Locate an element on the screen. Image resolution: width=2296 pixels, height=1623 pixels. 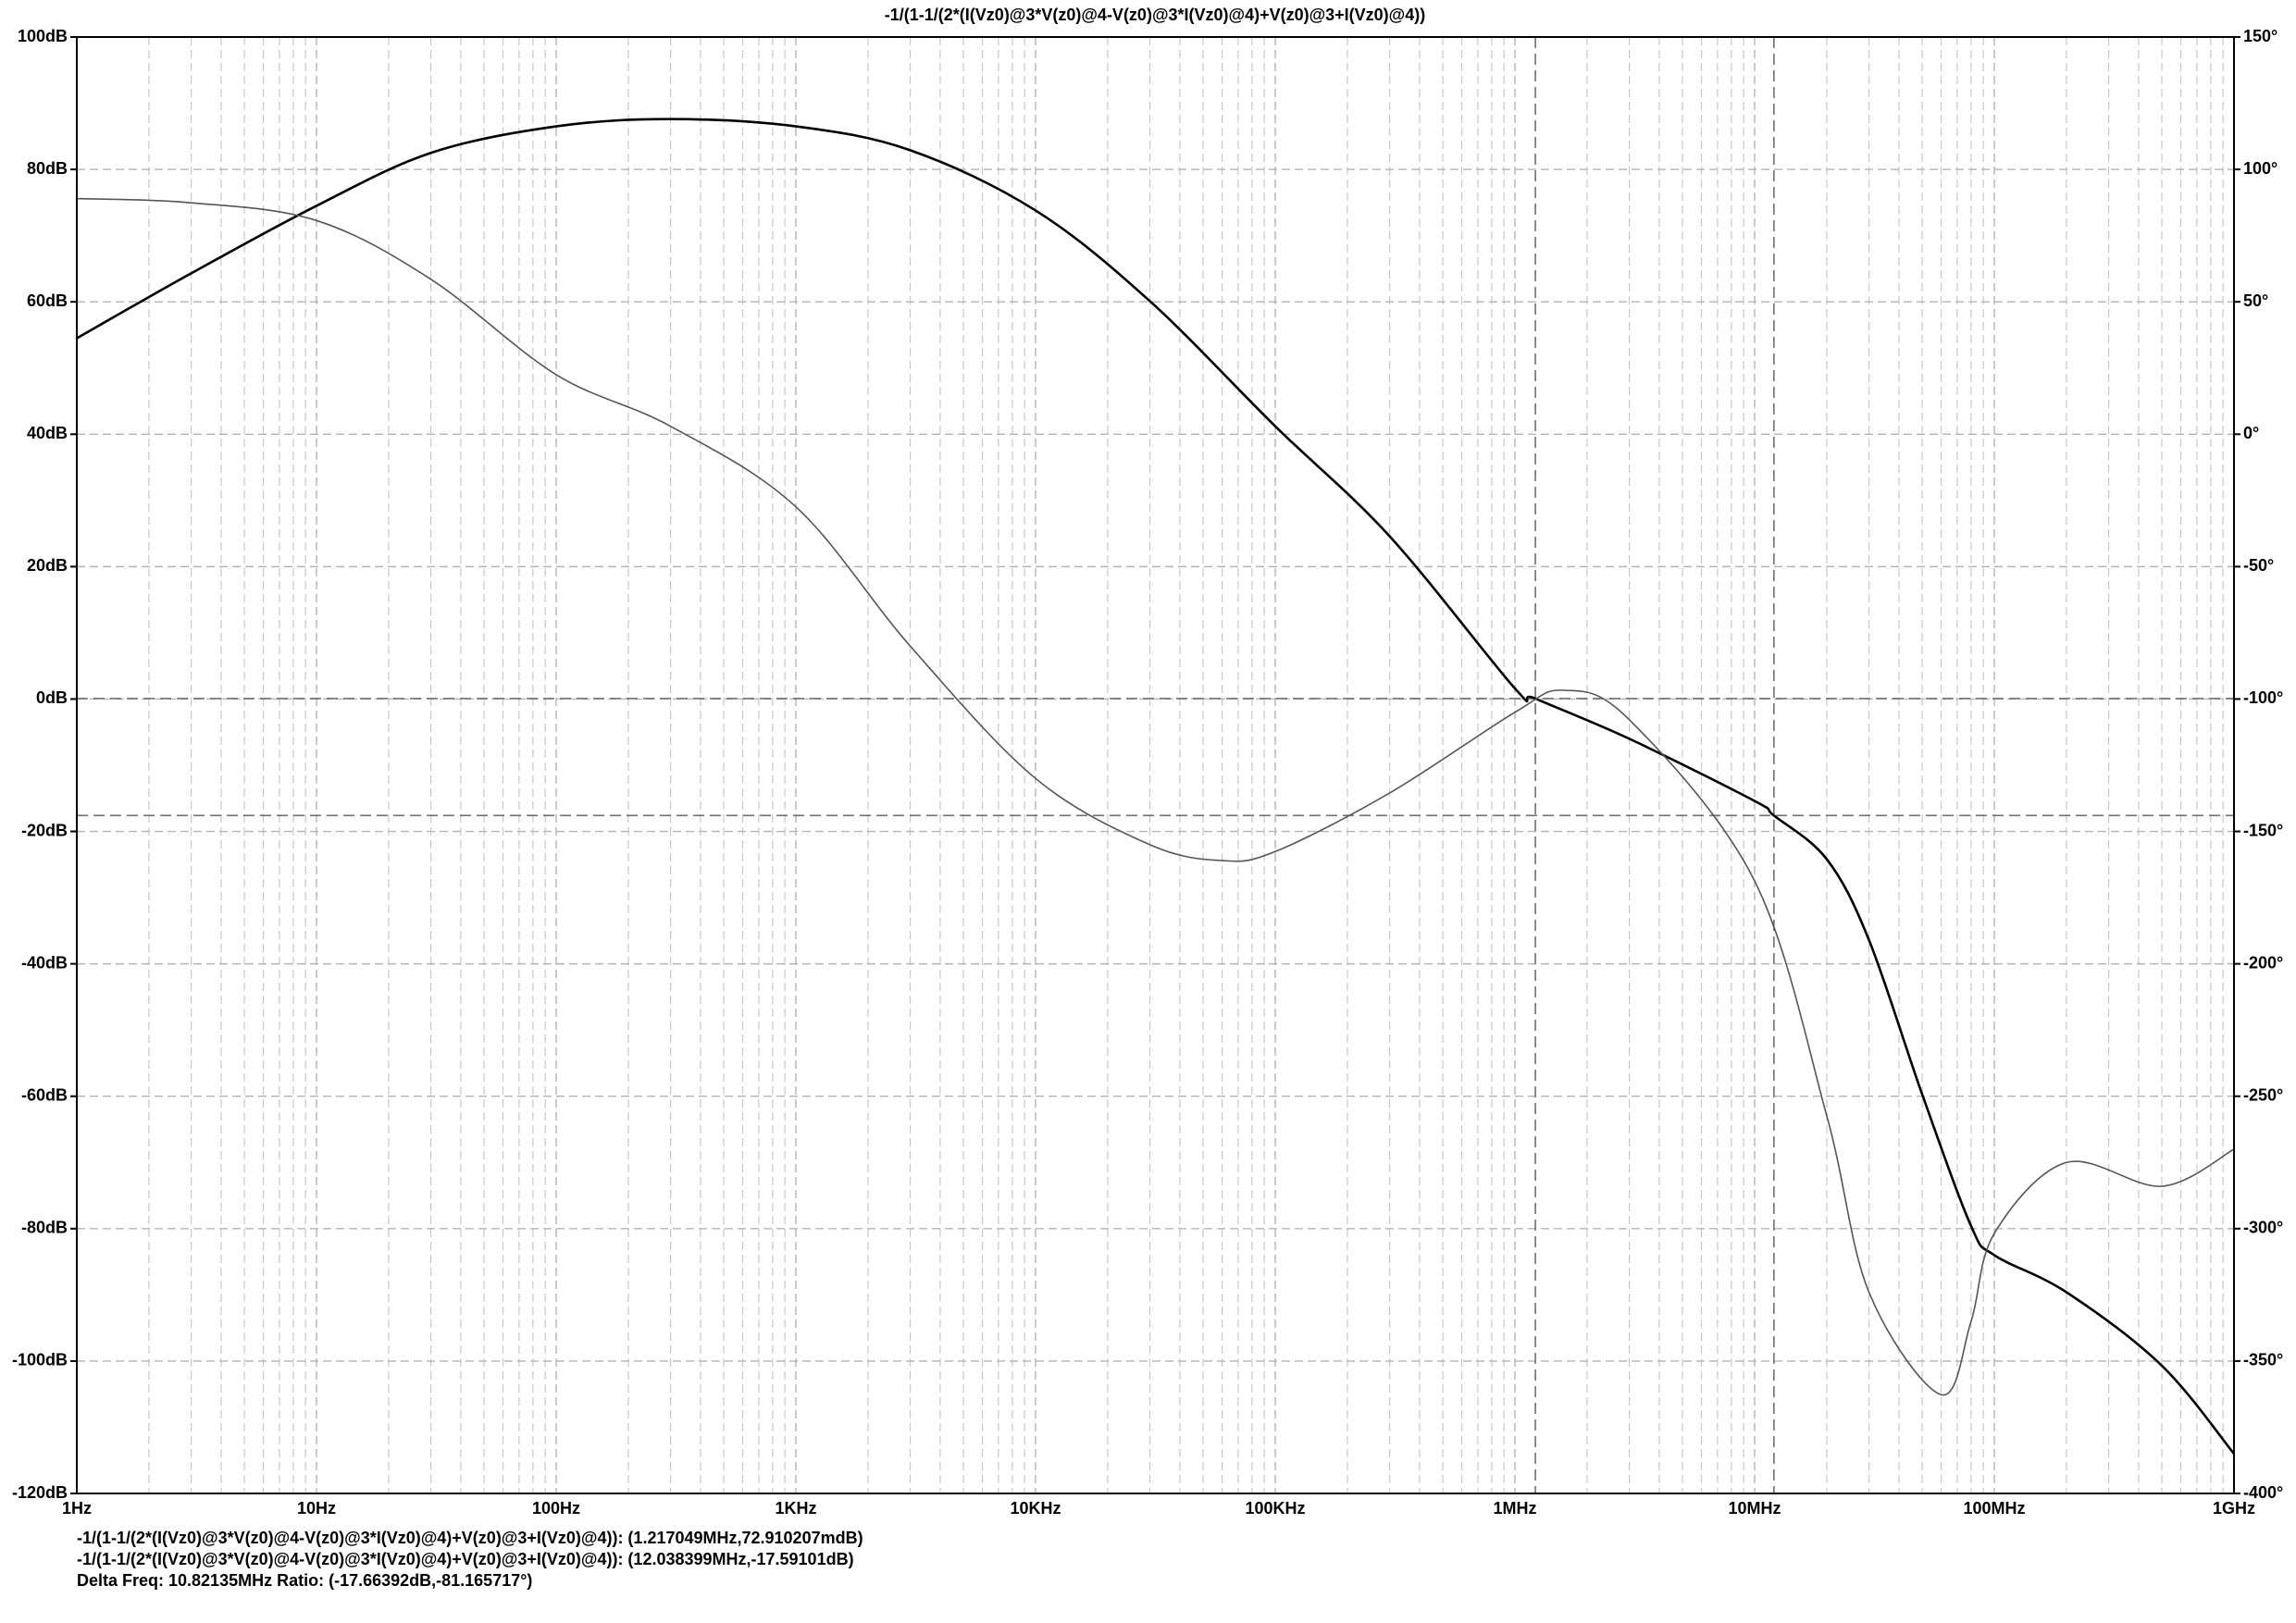
x-tick-label: 1Hz is located at coordinates (77, 1508).